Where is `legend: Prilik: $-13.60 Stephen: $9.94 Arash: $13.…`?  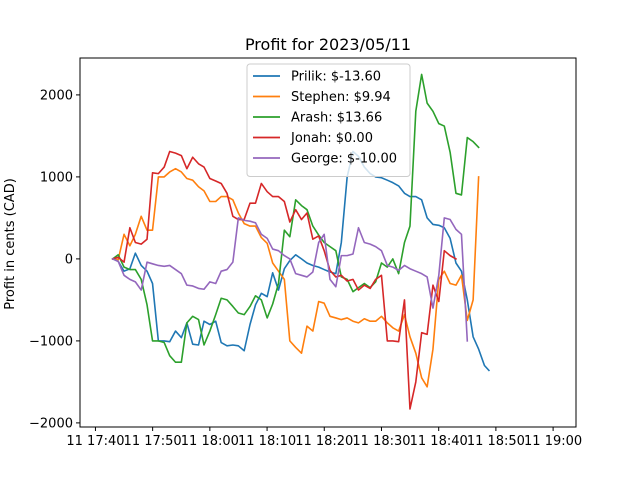 legend: Prilik: $-13.60 Stephen: $9.94 Arash: $13.… is located at coordinates (328, 120).